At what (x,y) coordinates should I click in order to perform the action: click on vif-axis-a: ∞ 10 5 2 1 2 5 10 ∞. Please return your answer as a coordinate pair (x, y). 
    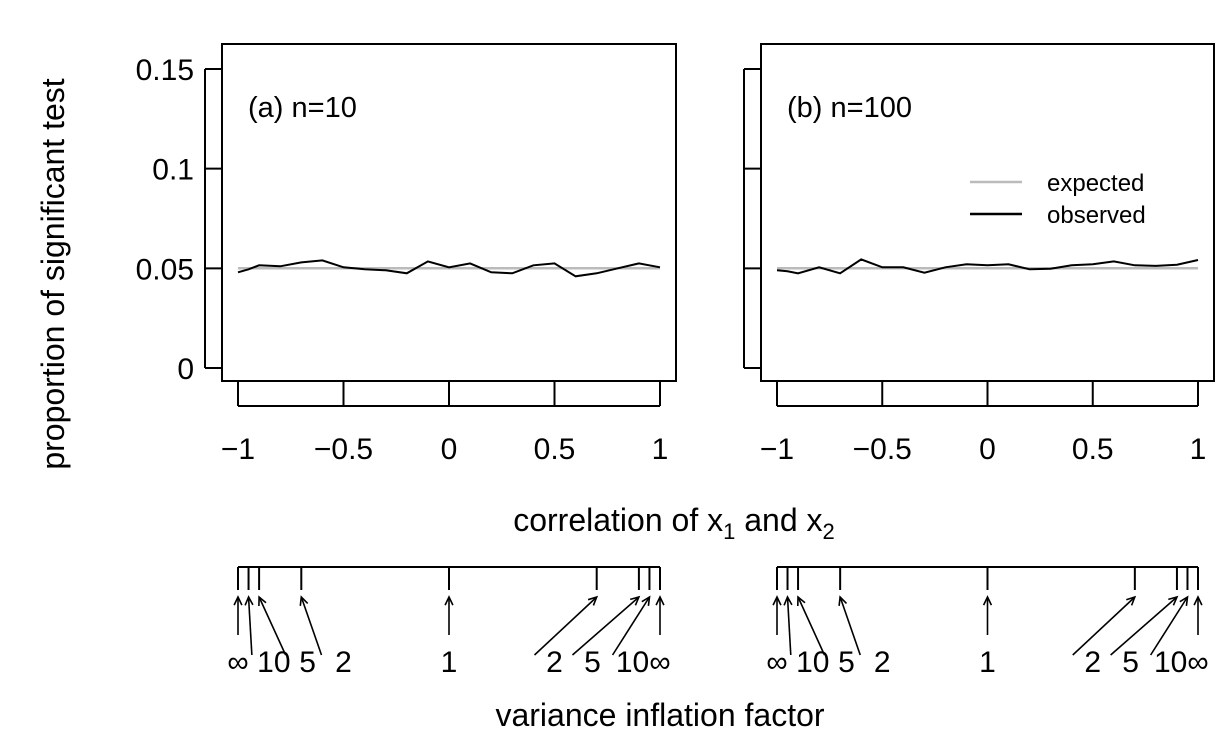
    Looking at the image, I should click on (449, 622).